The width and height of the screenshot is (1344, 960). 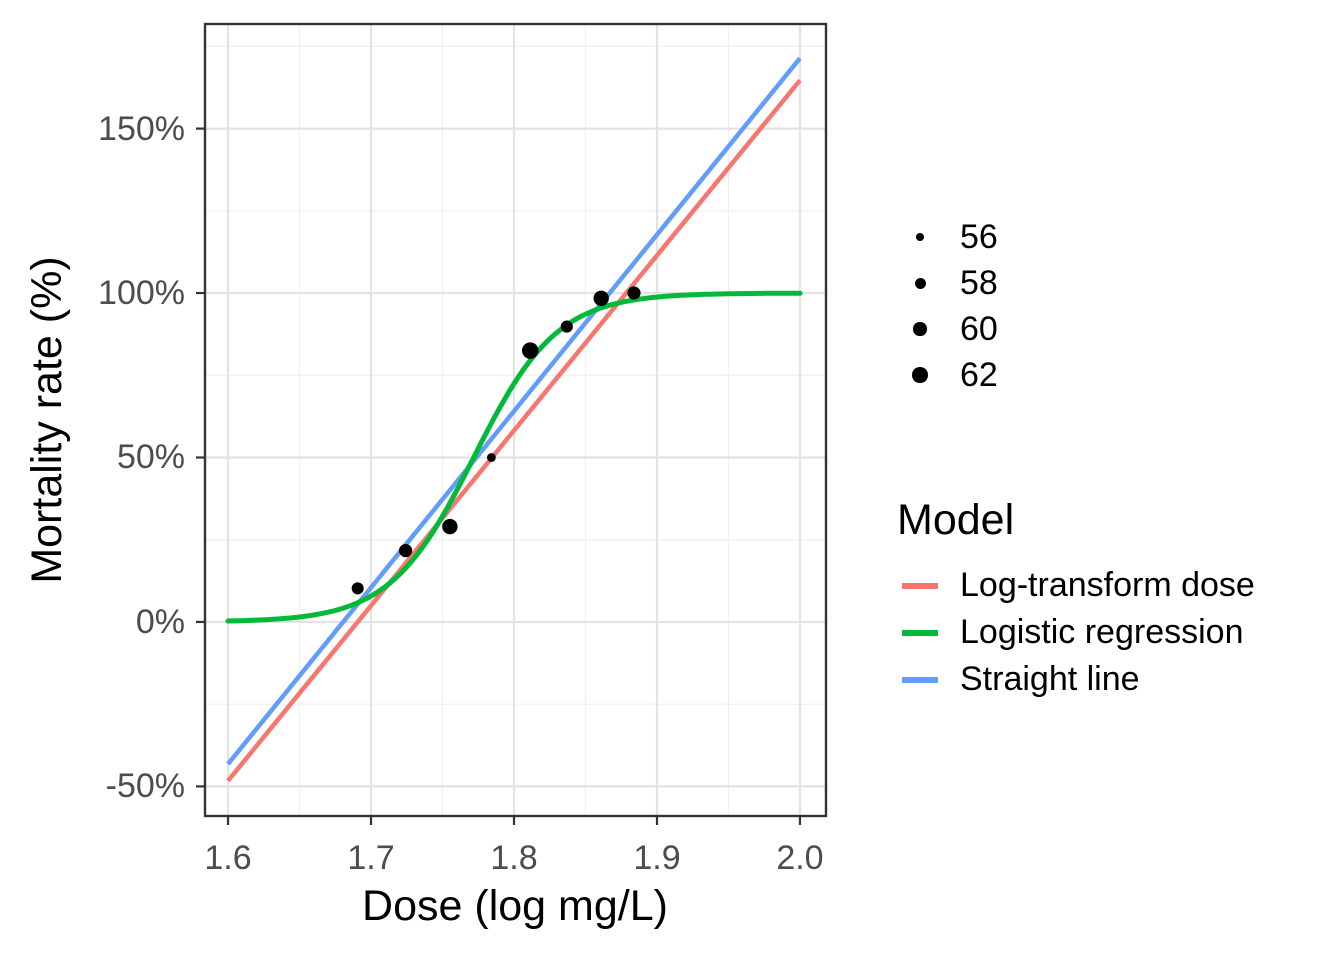 What do you see at coordinates (514, 457) in the screenshot?
I see `model-line-logistic-regression` at bounding box center [514, 457].